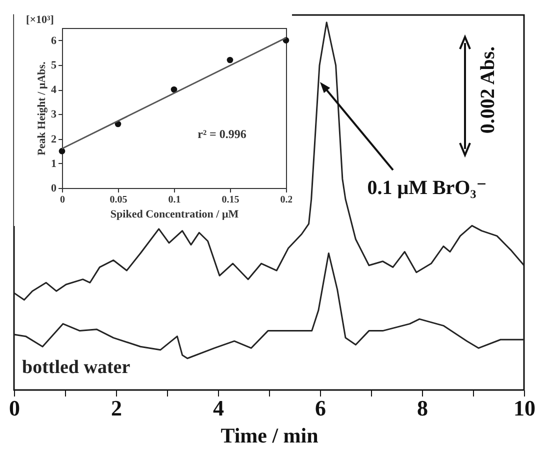  Describe the element at coordinates (42, 108) in the screenshot. I see `y-axis-title: Peak Height / μAbs.` at that location.